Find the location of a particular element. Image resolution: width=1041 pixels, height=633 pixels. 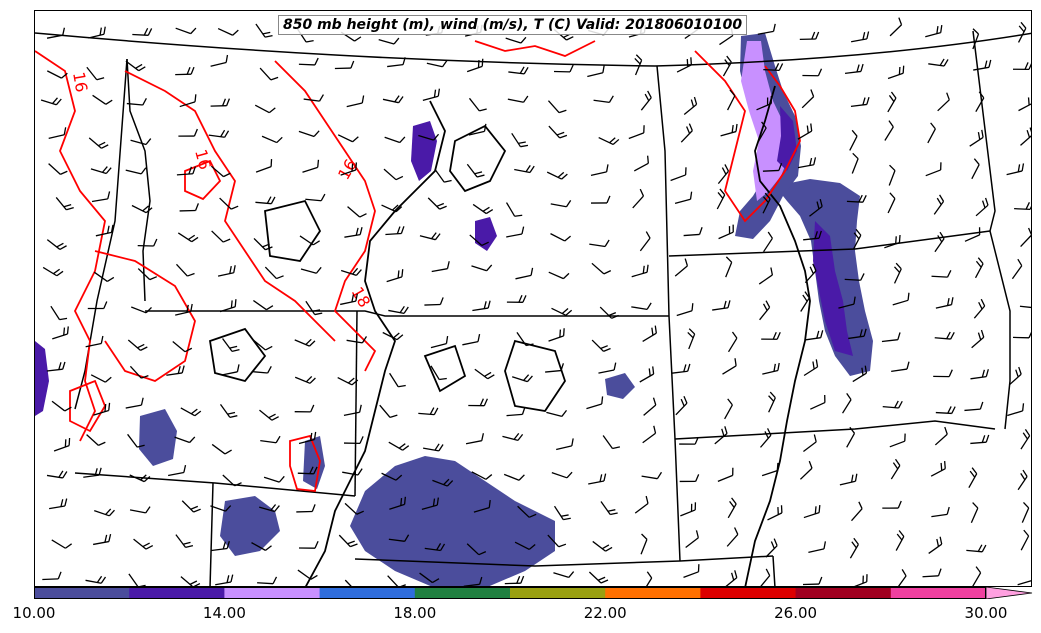

precip-area-north-inner is located at coordinates (787, 138).